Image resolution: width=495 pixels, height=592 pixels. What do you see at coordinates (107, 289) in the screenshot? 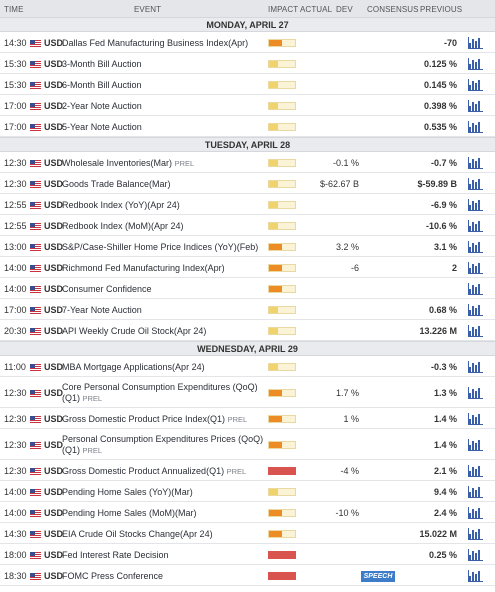
I see `event-name: Consumer Confidence` at bounding box center [107, 289].